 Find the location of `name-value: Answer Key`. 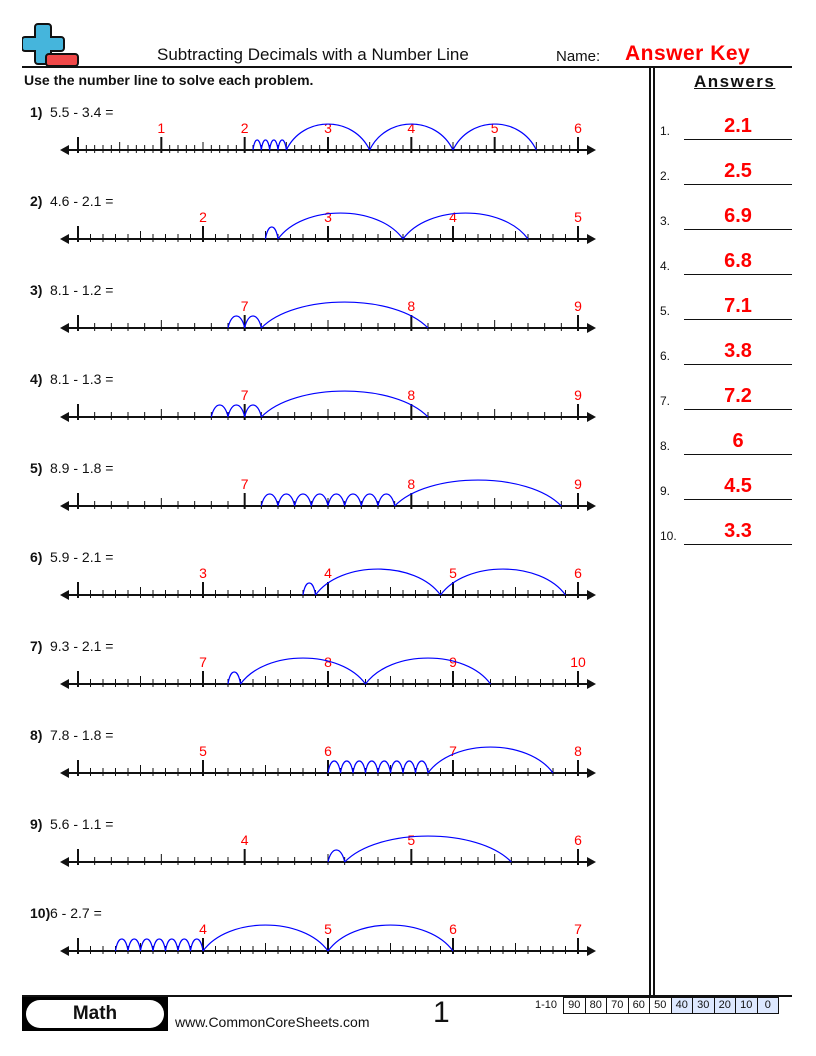

name-value: Answer Key is located at coordinates (688, 53).